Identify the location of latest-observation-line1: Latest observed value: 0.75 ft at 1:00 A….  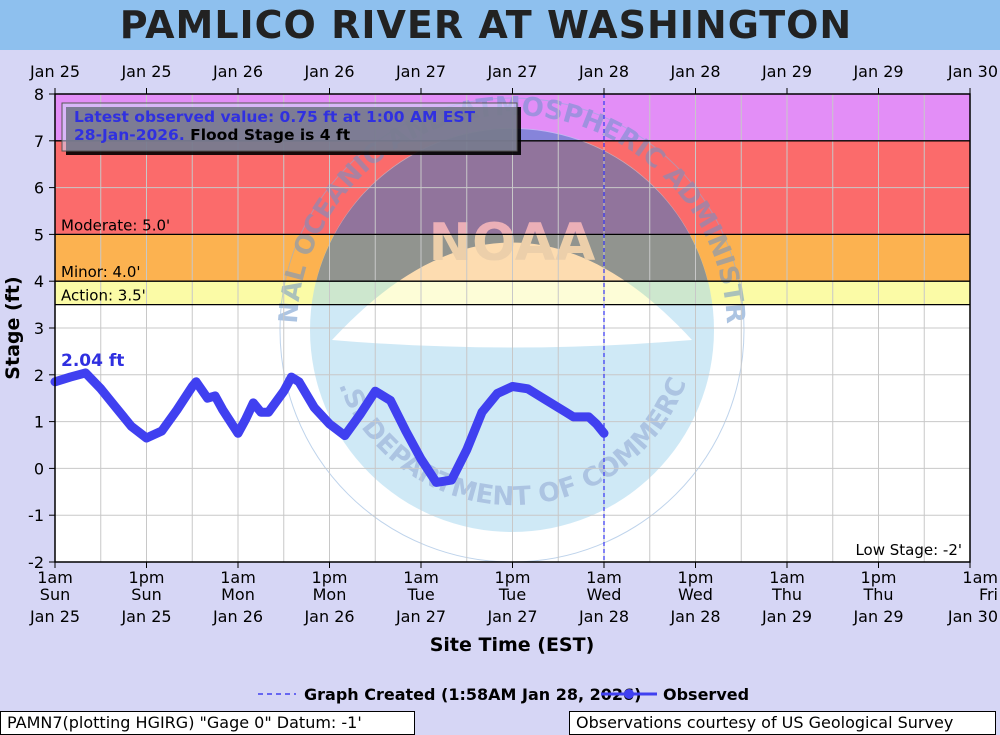
(275, 117).